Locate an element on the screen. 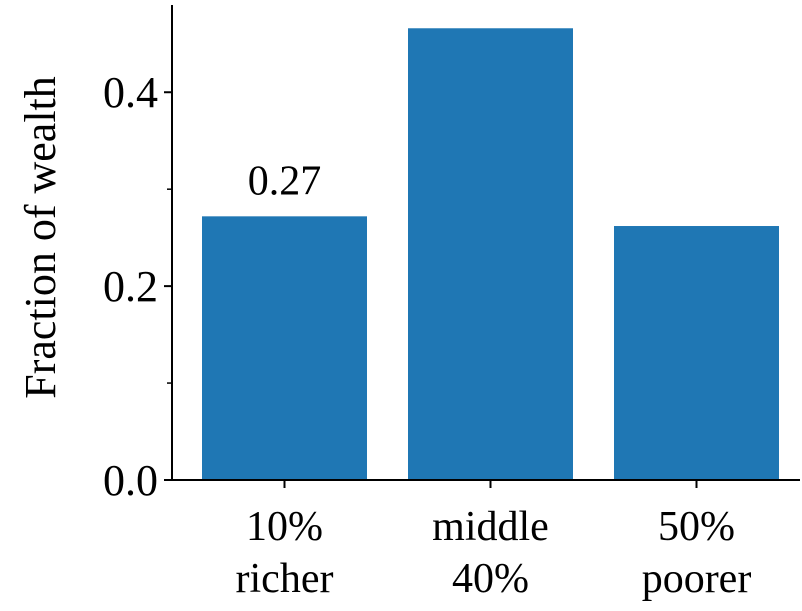 This screenshot has height=611, width=802. x-category-labels-group: 10% richer middle 40% 50% poorer is located at coordinates (494, 541).